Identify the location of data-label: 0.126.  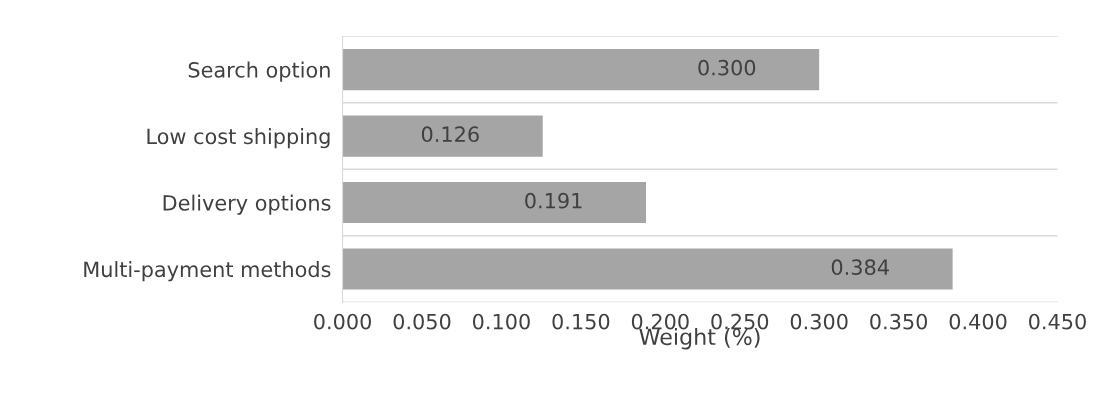
(450, 134).